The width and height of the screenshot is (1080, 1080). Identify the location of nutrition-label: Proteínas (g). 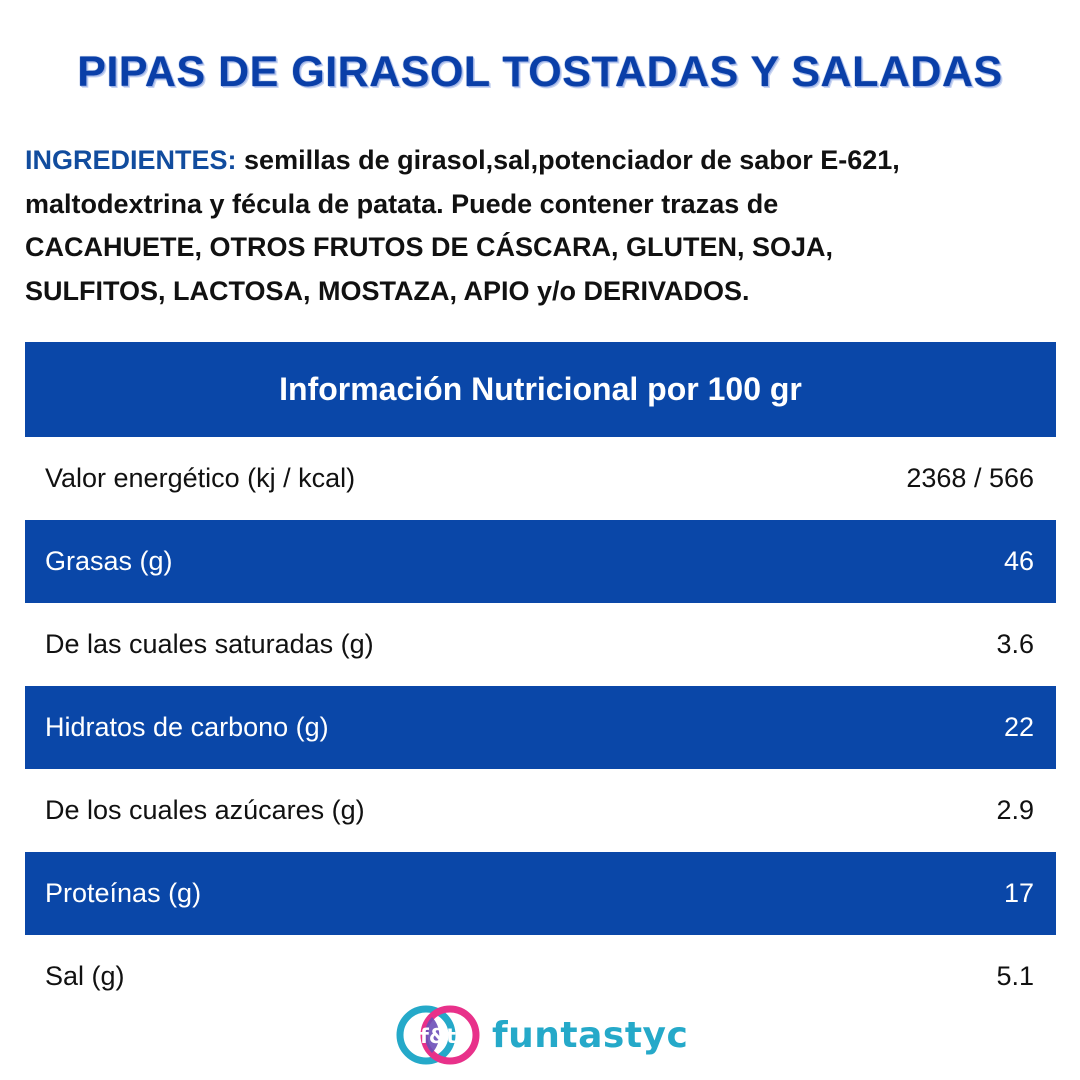
(123, 893).